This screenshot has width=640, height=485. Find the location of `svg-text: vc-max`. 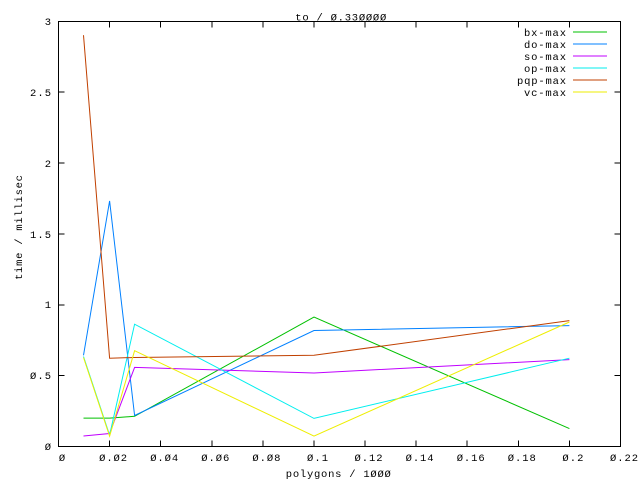

svg-text: vc-max is located at coordinates (545, 94).